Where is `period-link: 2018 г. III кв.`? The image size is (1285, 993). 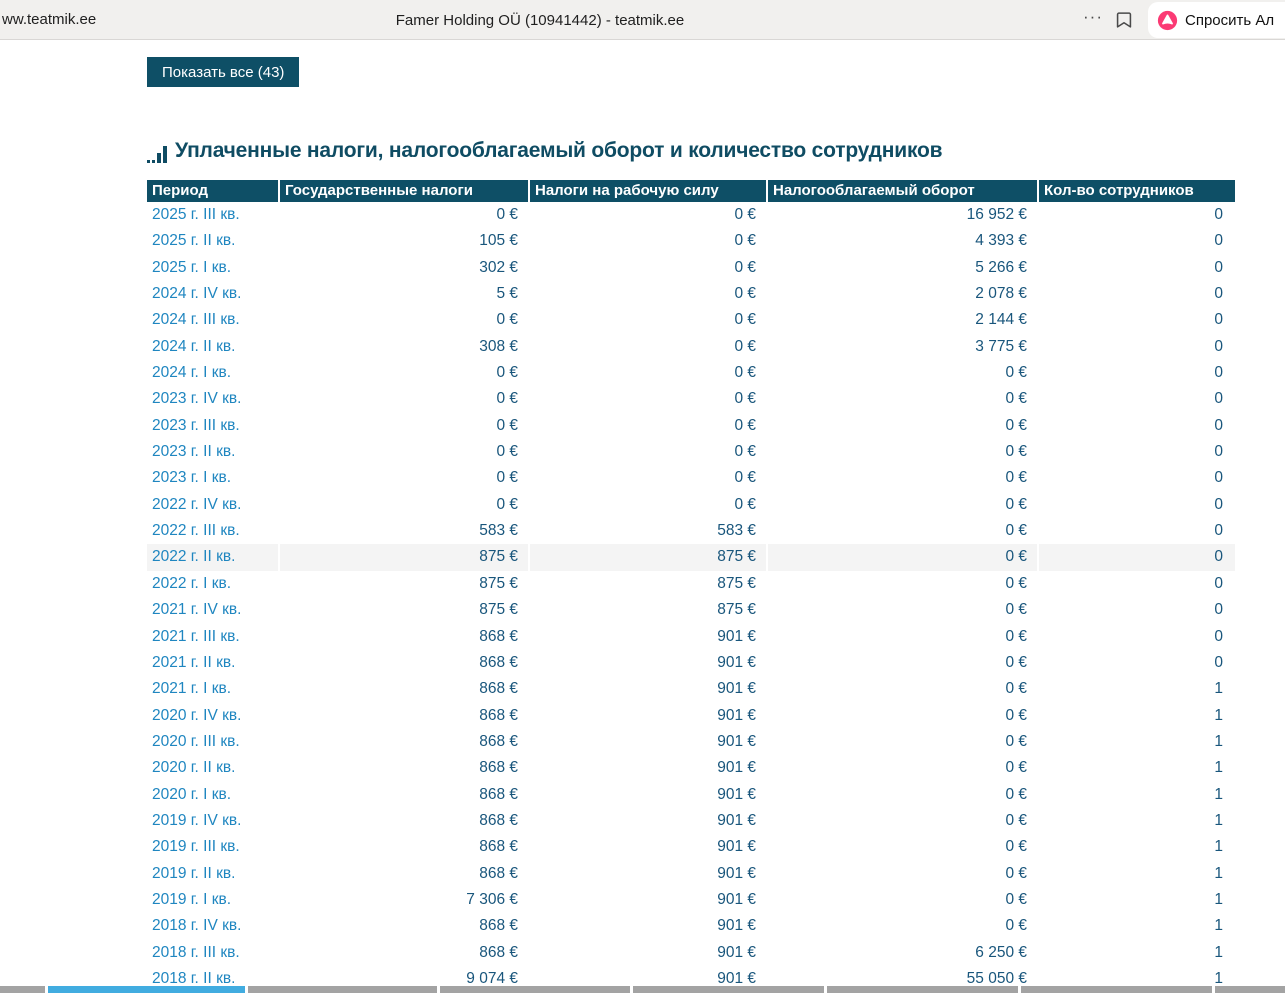 period-link: 2018 г. III кв. is located at coordinates (196, 952).